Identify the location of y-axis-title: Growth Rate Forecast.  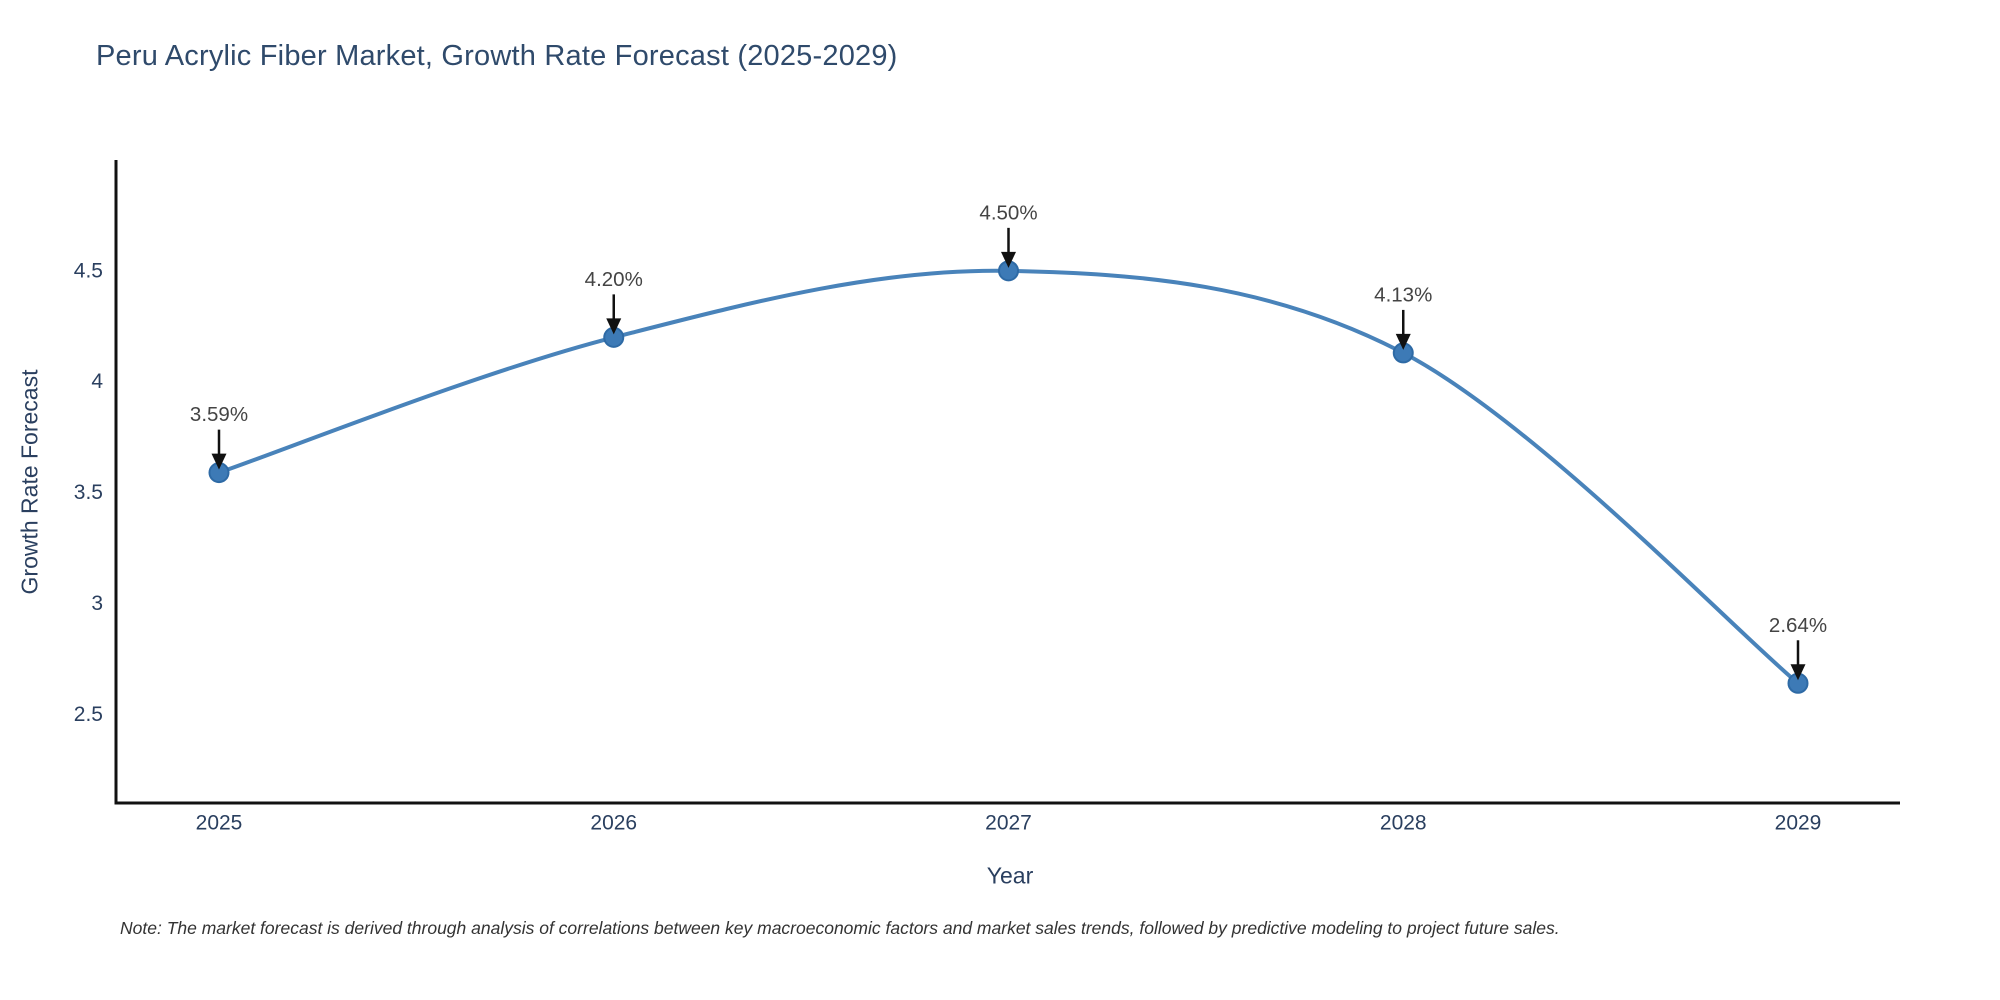
(29, 482).